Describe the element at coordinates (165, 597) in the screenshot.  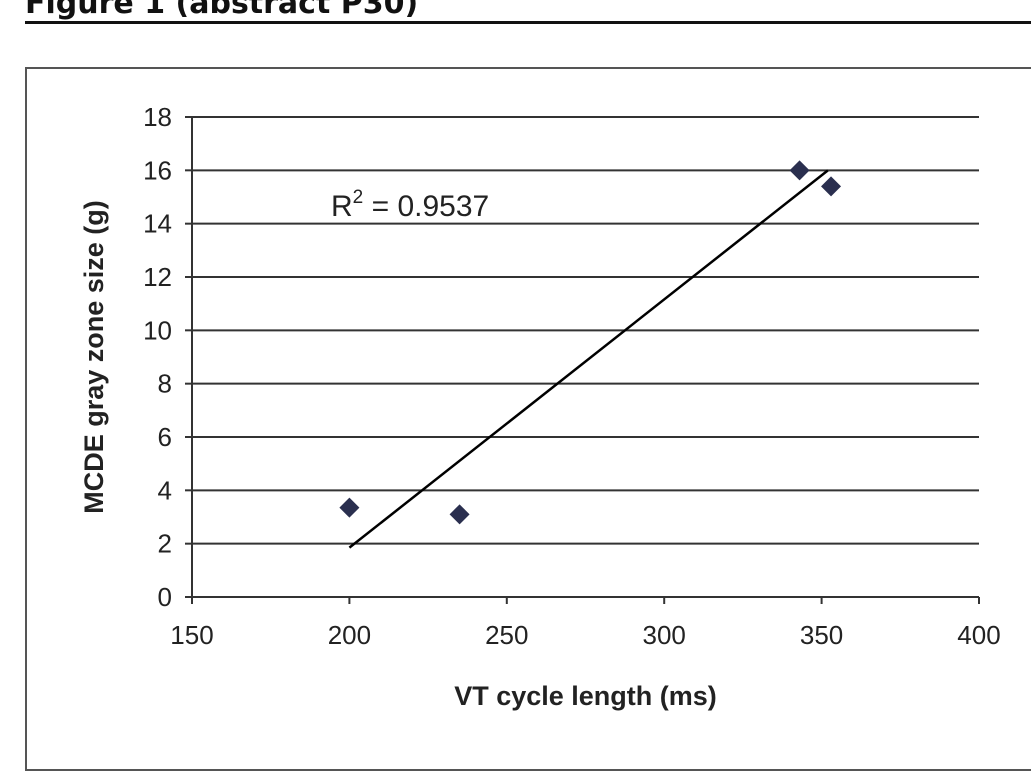
I see `y-tick-label: 0` at that location.